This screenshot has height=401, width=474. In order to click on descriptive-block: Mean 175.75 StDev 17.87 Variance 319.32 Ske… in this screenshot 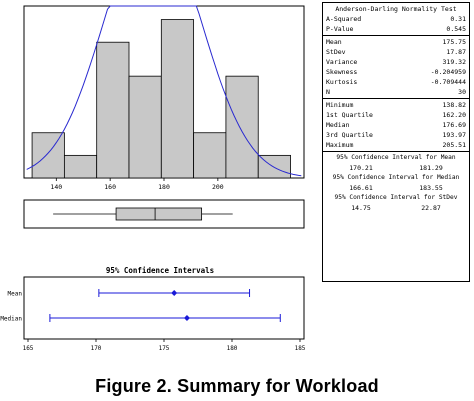, I will do `click(396, 67)`.